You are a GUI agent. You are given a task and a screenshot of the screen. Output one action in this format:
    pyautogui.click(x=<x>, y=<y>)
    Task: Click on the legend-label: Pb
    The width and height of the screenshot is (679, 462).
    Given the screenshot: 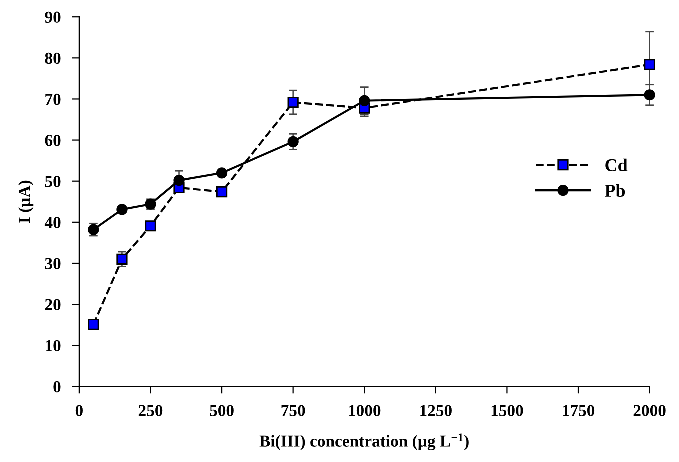 What is the action you would take?
    pyautogui.click(x=615, y=191)
    